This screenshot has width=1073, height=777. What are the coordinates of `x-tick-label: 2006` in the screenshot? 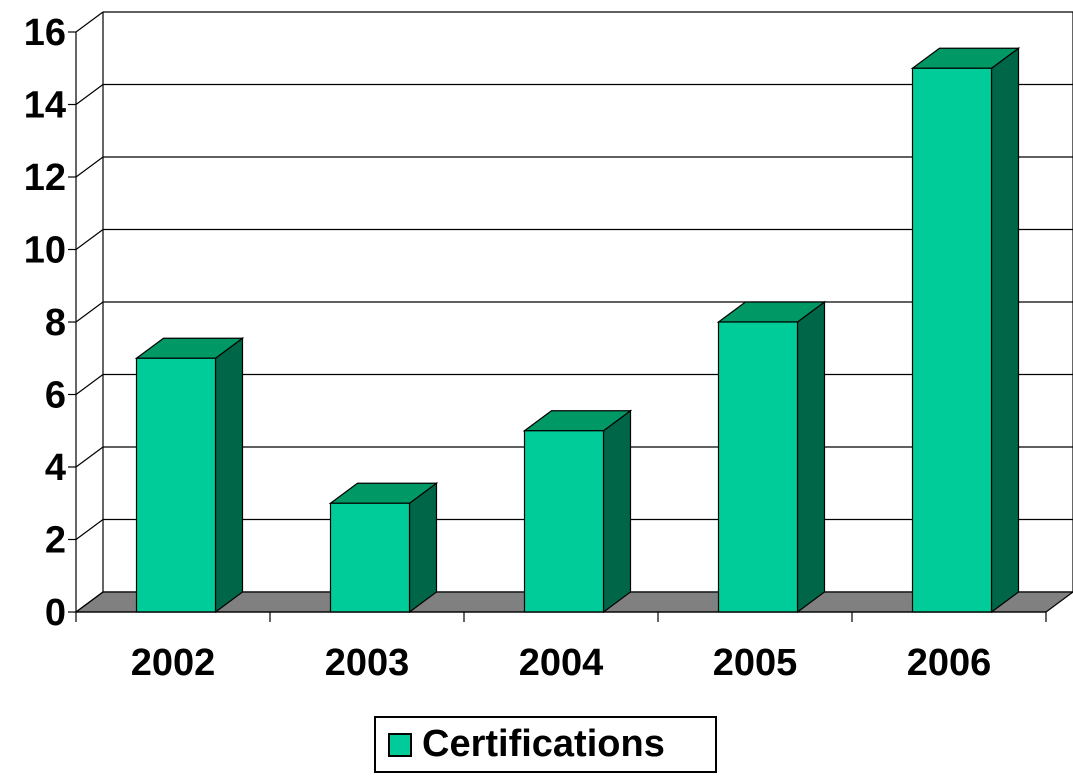 It's located at (949, 663).